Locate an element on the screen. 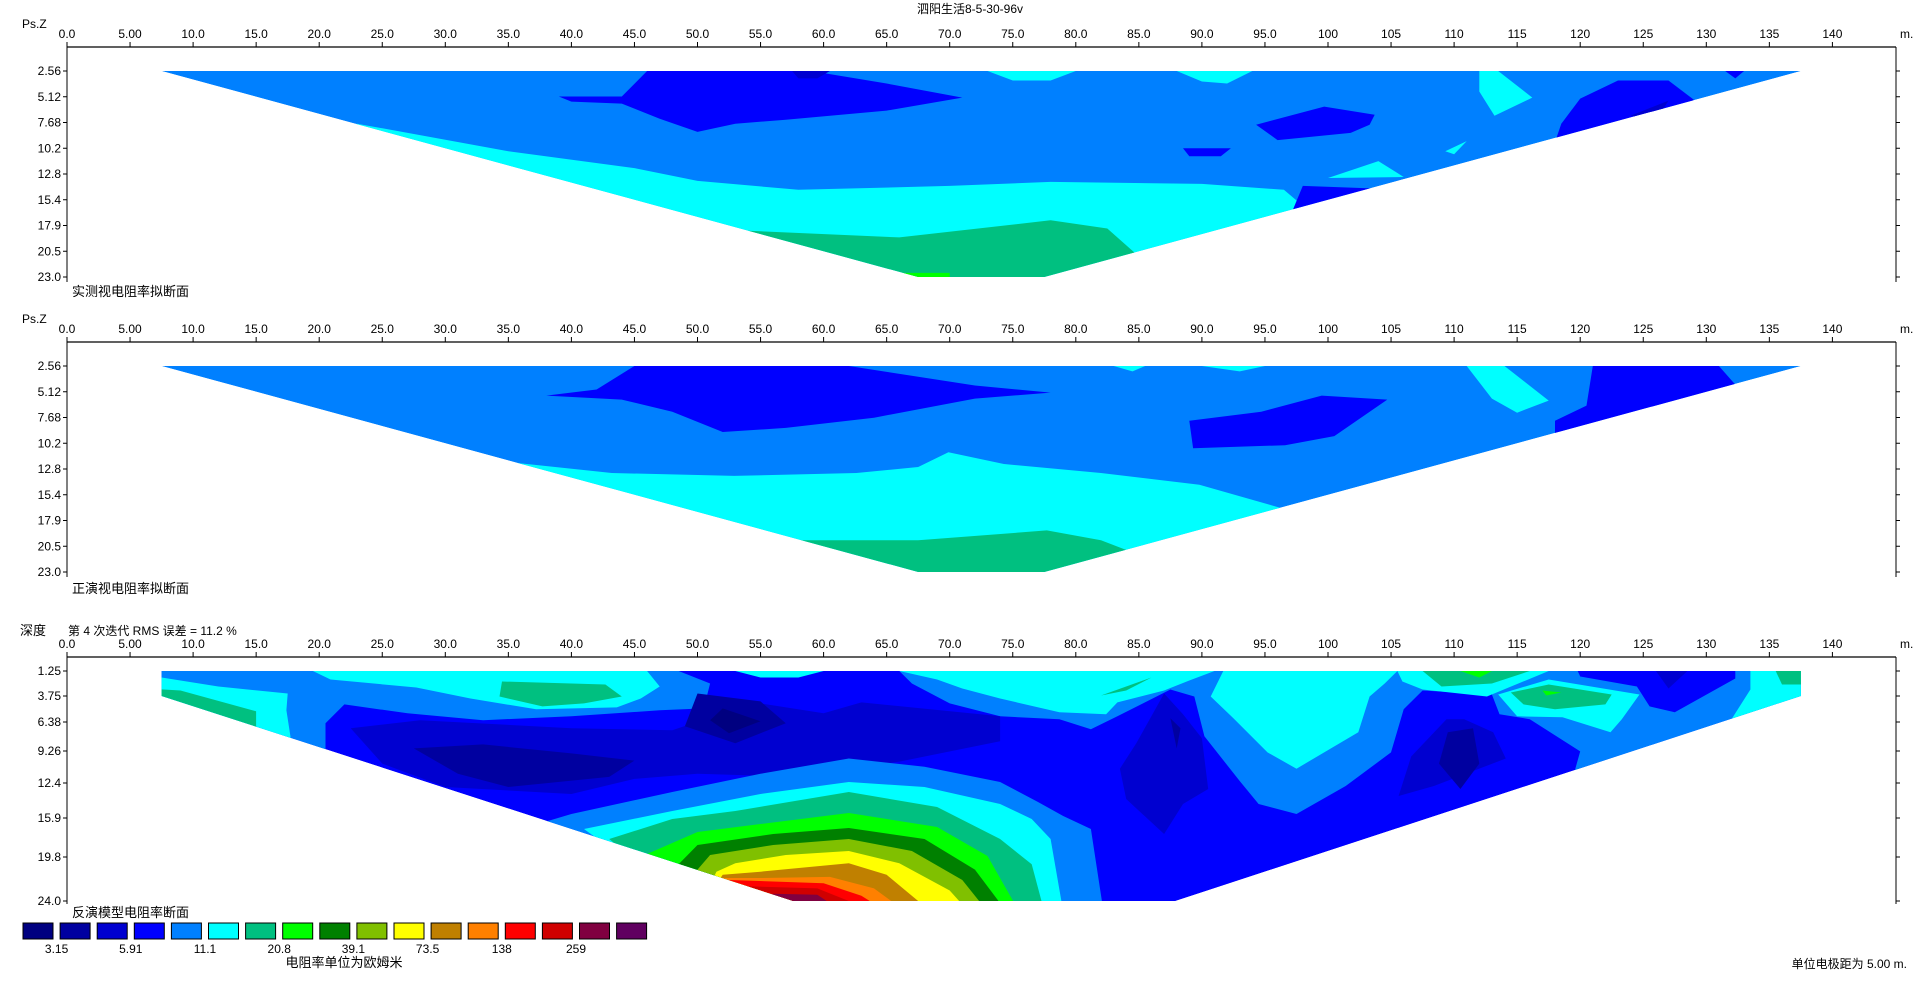 Image resolution: width=1920 pixels, height=997 pixels. depth-tick-label: 15.4 is located at coordinates (50, 495).